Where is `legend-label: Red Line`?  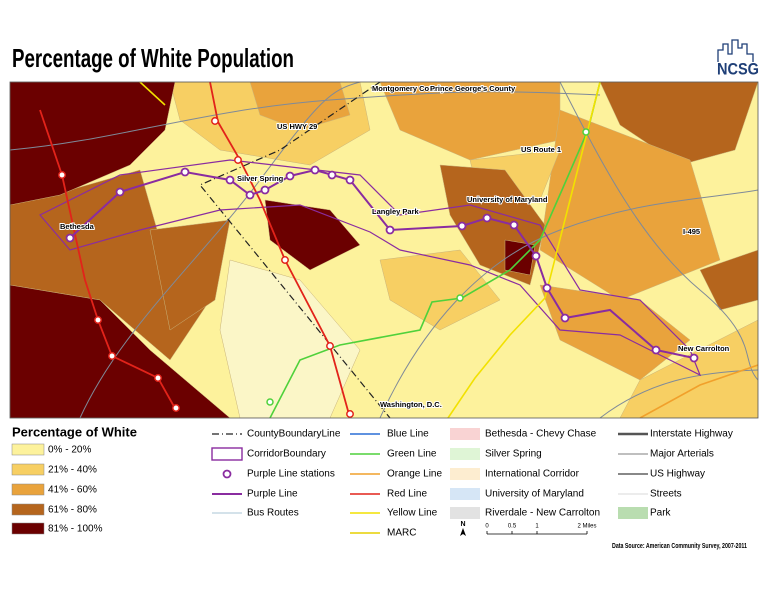 legend-label: Red Line is located at coordinates (407, 494).